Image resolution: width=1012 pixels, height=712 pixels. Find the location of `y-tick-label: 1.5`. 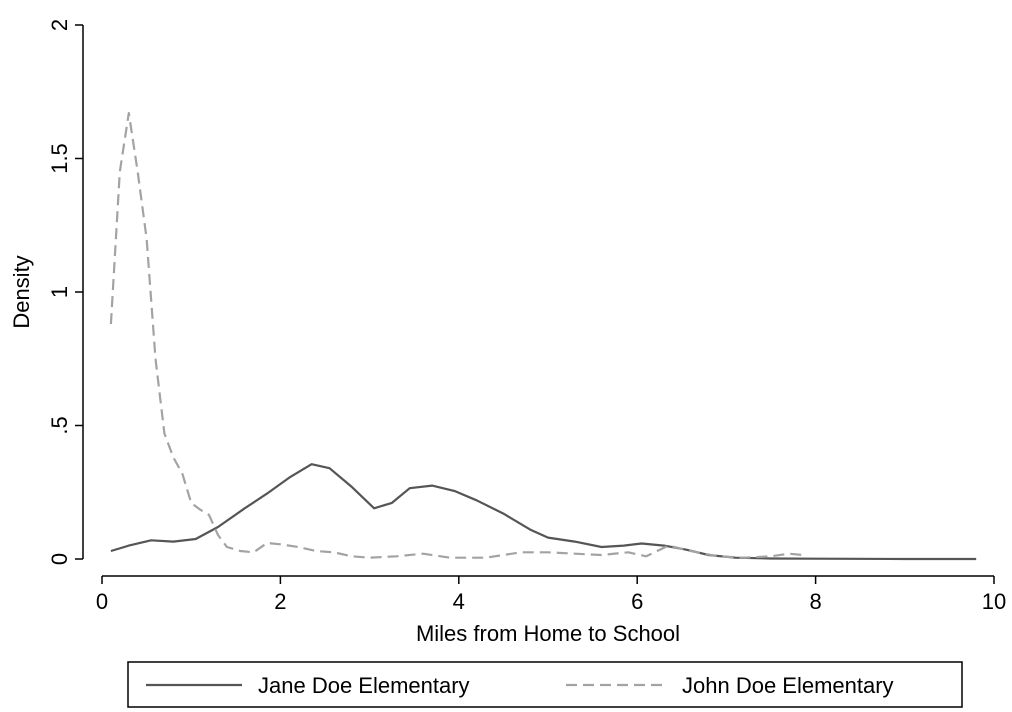

y-tick-label: 1.5 is located at coordinates (59, 158).